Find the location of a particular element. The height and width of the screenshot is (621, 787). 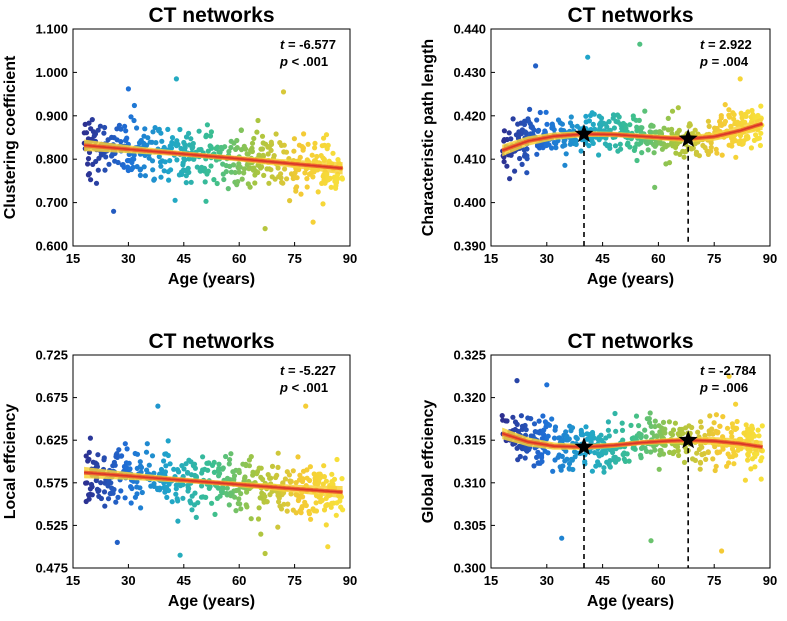

panel-2-stat-t: t = 2.922 is located at coordinates (726, 44).